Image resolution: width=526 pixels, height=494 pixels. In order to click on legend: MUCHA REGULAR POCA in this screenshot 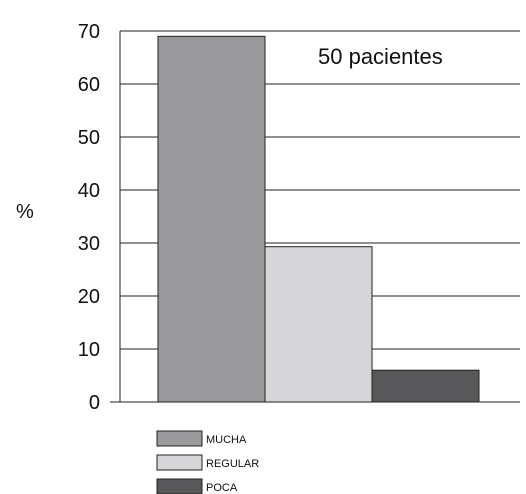, I will do `click(207, 462)`.